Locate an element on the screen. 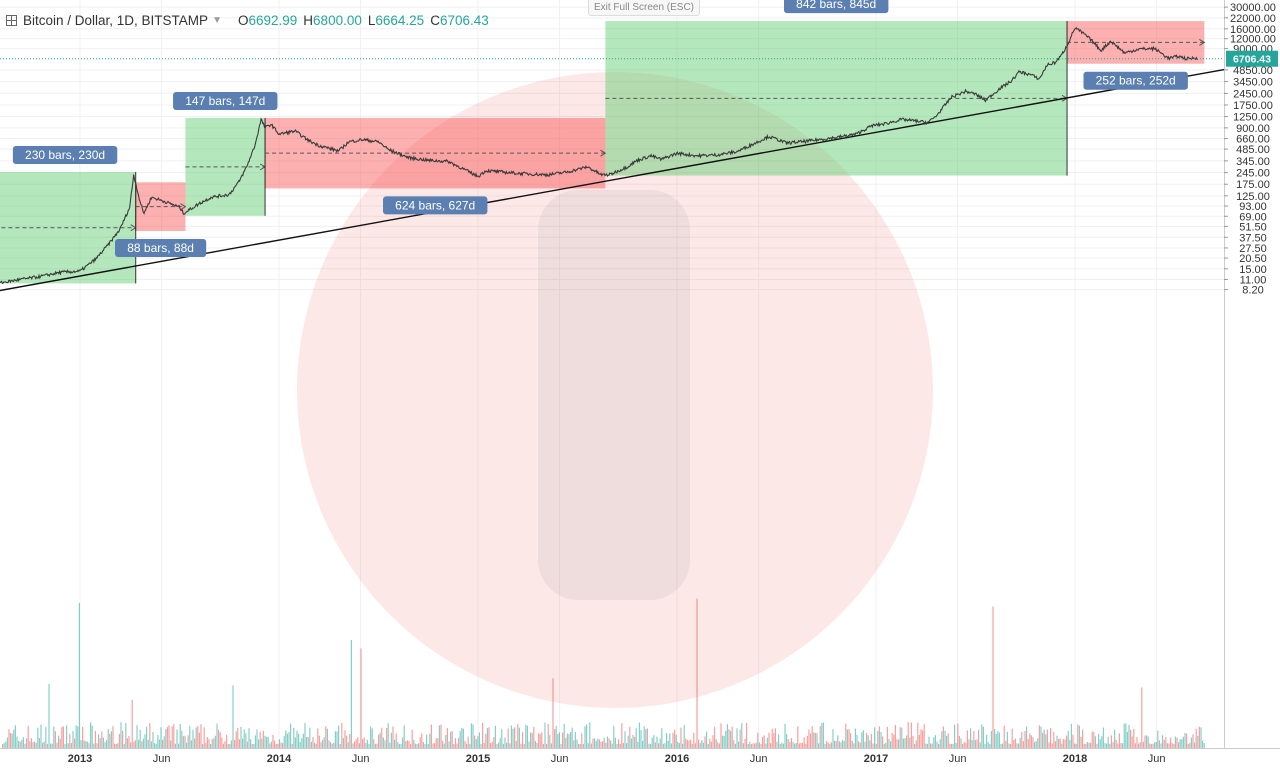 Image resolution: width=1280 pixels, height=770 pixels. arrow-right-icon is located at coordinates (183, 207).